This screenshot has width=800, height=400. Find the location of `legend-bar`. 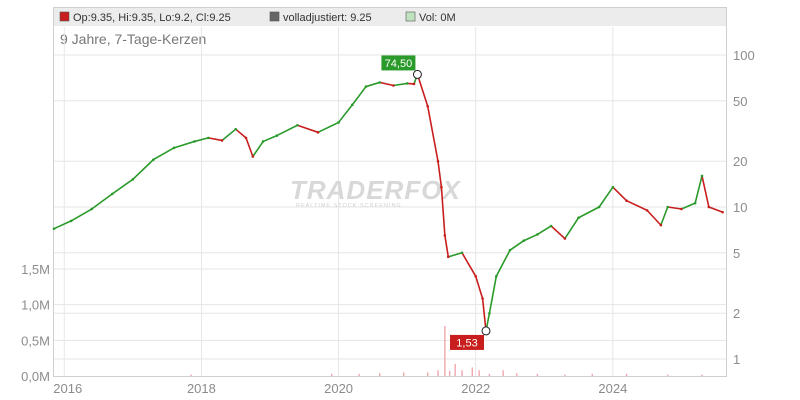

legend-bar is located at coordinates (390, 17).